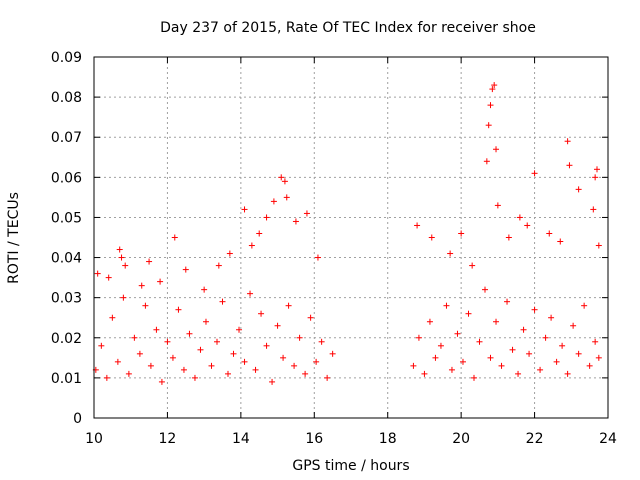  What do you see at coordinates (66, 138) in the screenshot?
I see `y-tick-label: 0.07` at bounding box center [66, 138].